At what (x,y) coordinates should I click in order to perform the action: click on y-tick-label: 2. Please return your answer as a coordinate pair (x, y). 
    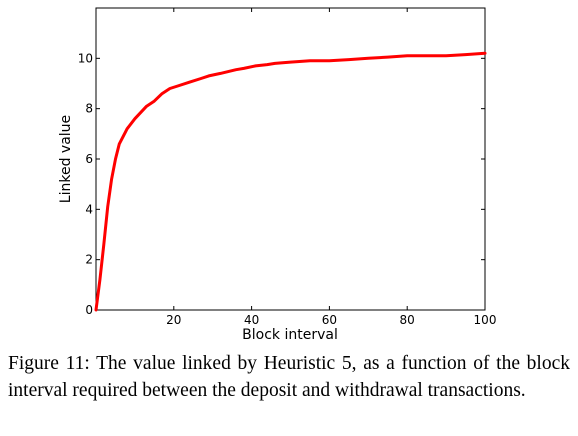
    Looking at the image, I should click on (89, 260).